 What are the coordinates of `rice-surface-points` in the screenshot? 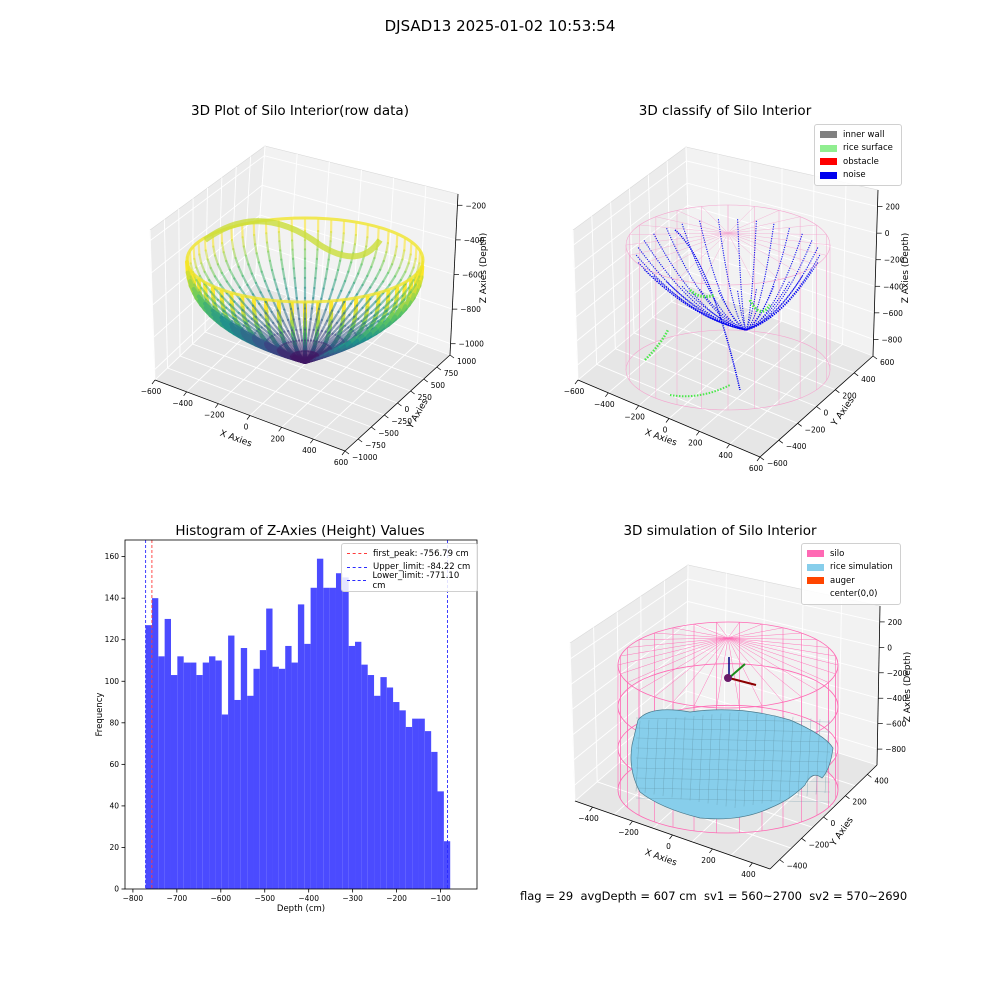 It's located at (708, 343).